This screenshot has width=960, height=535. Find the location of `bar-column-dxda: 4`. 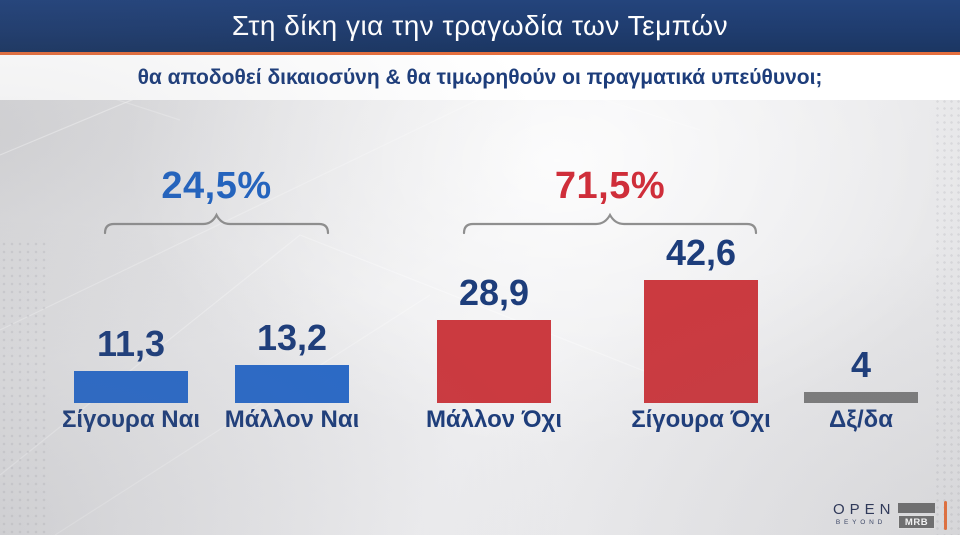

bar-column-dxda: 4 is located at coordinates (861, 373).